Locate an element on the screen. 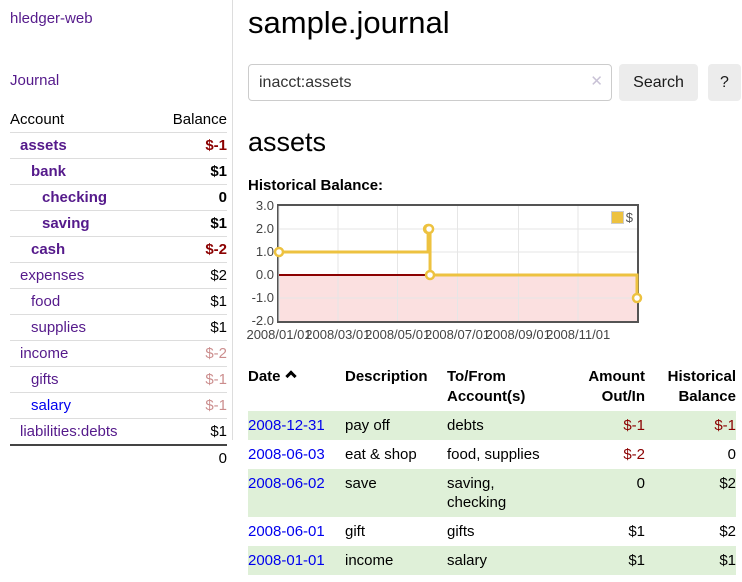 The height and width of the screenshot is (582, 742). app-home-link: hledger-web is located at coordinates (51, 18).